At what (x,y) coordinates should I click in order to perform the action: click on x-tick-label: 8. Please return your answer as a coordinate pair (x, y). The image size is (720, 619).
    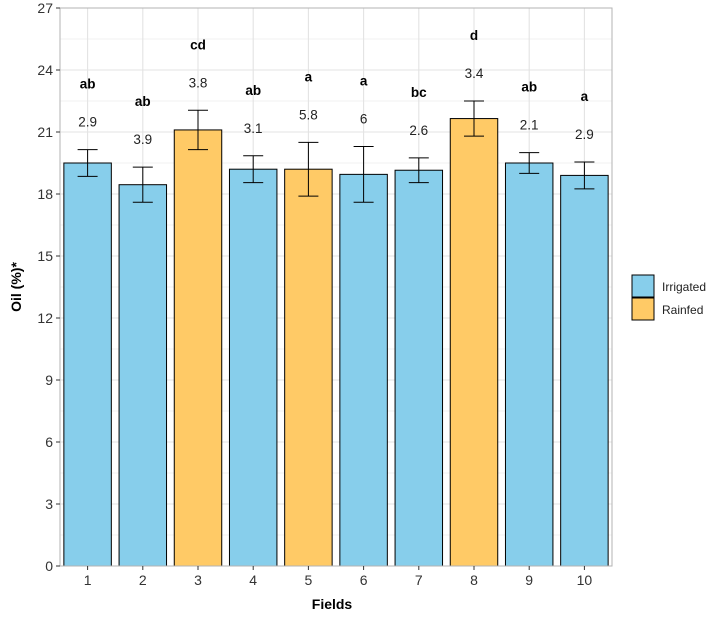
    Looking at the image, I should click on (474, 580).